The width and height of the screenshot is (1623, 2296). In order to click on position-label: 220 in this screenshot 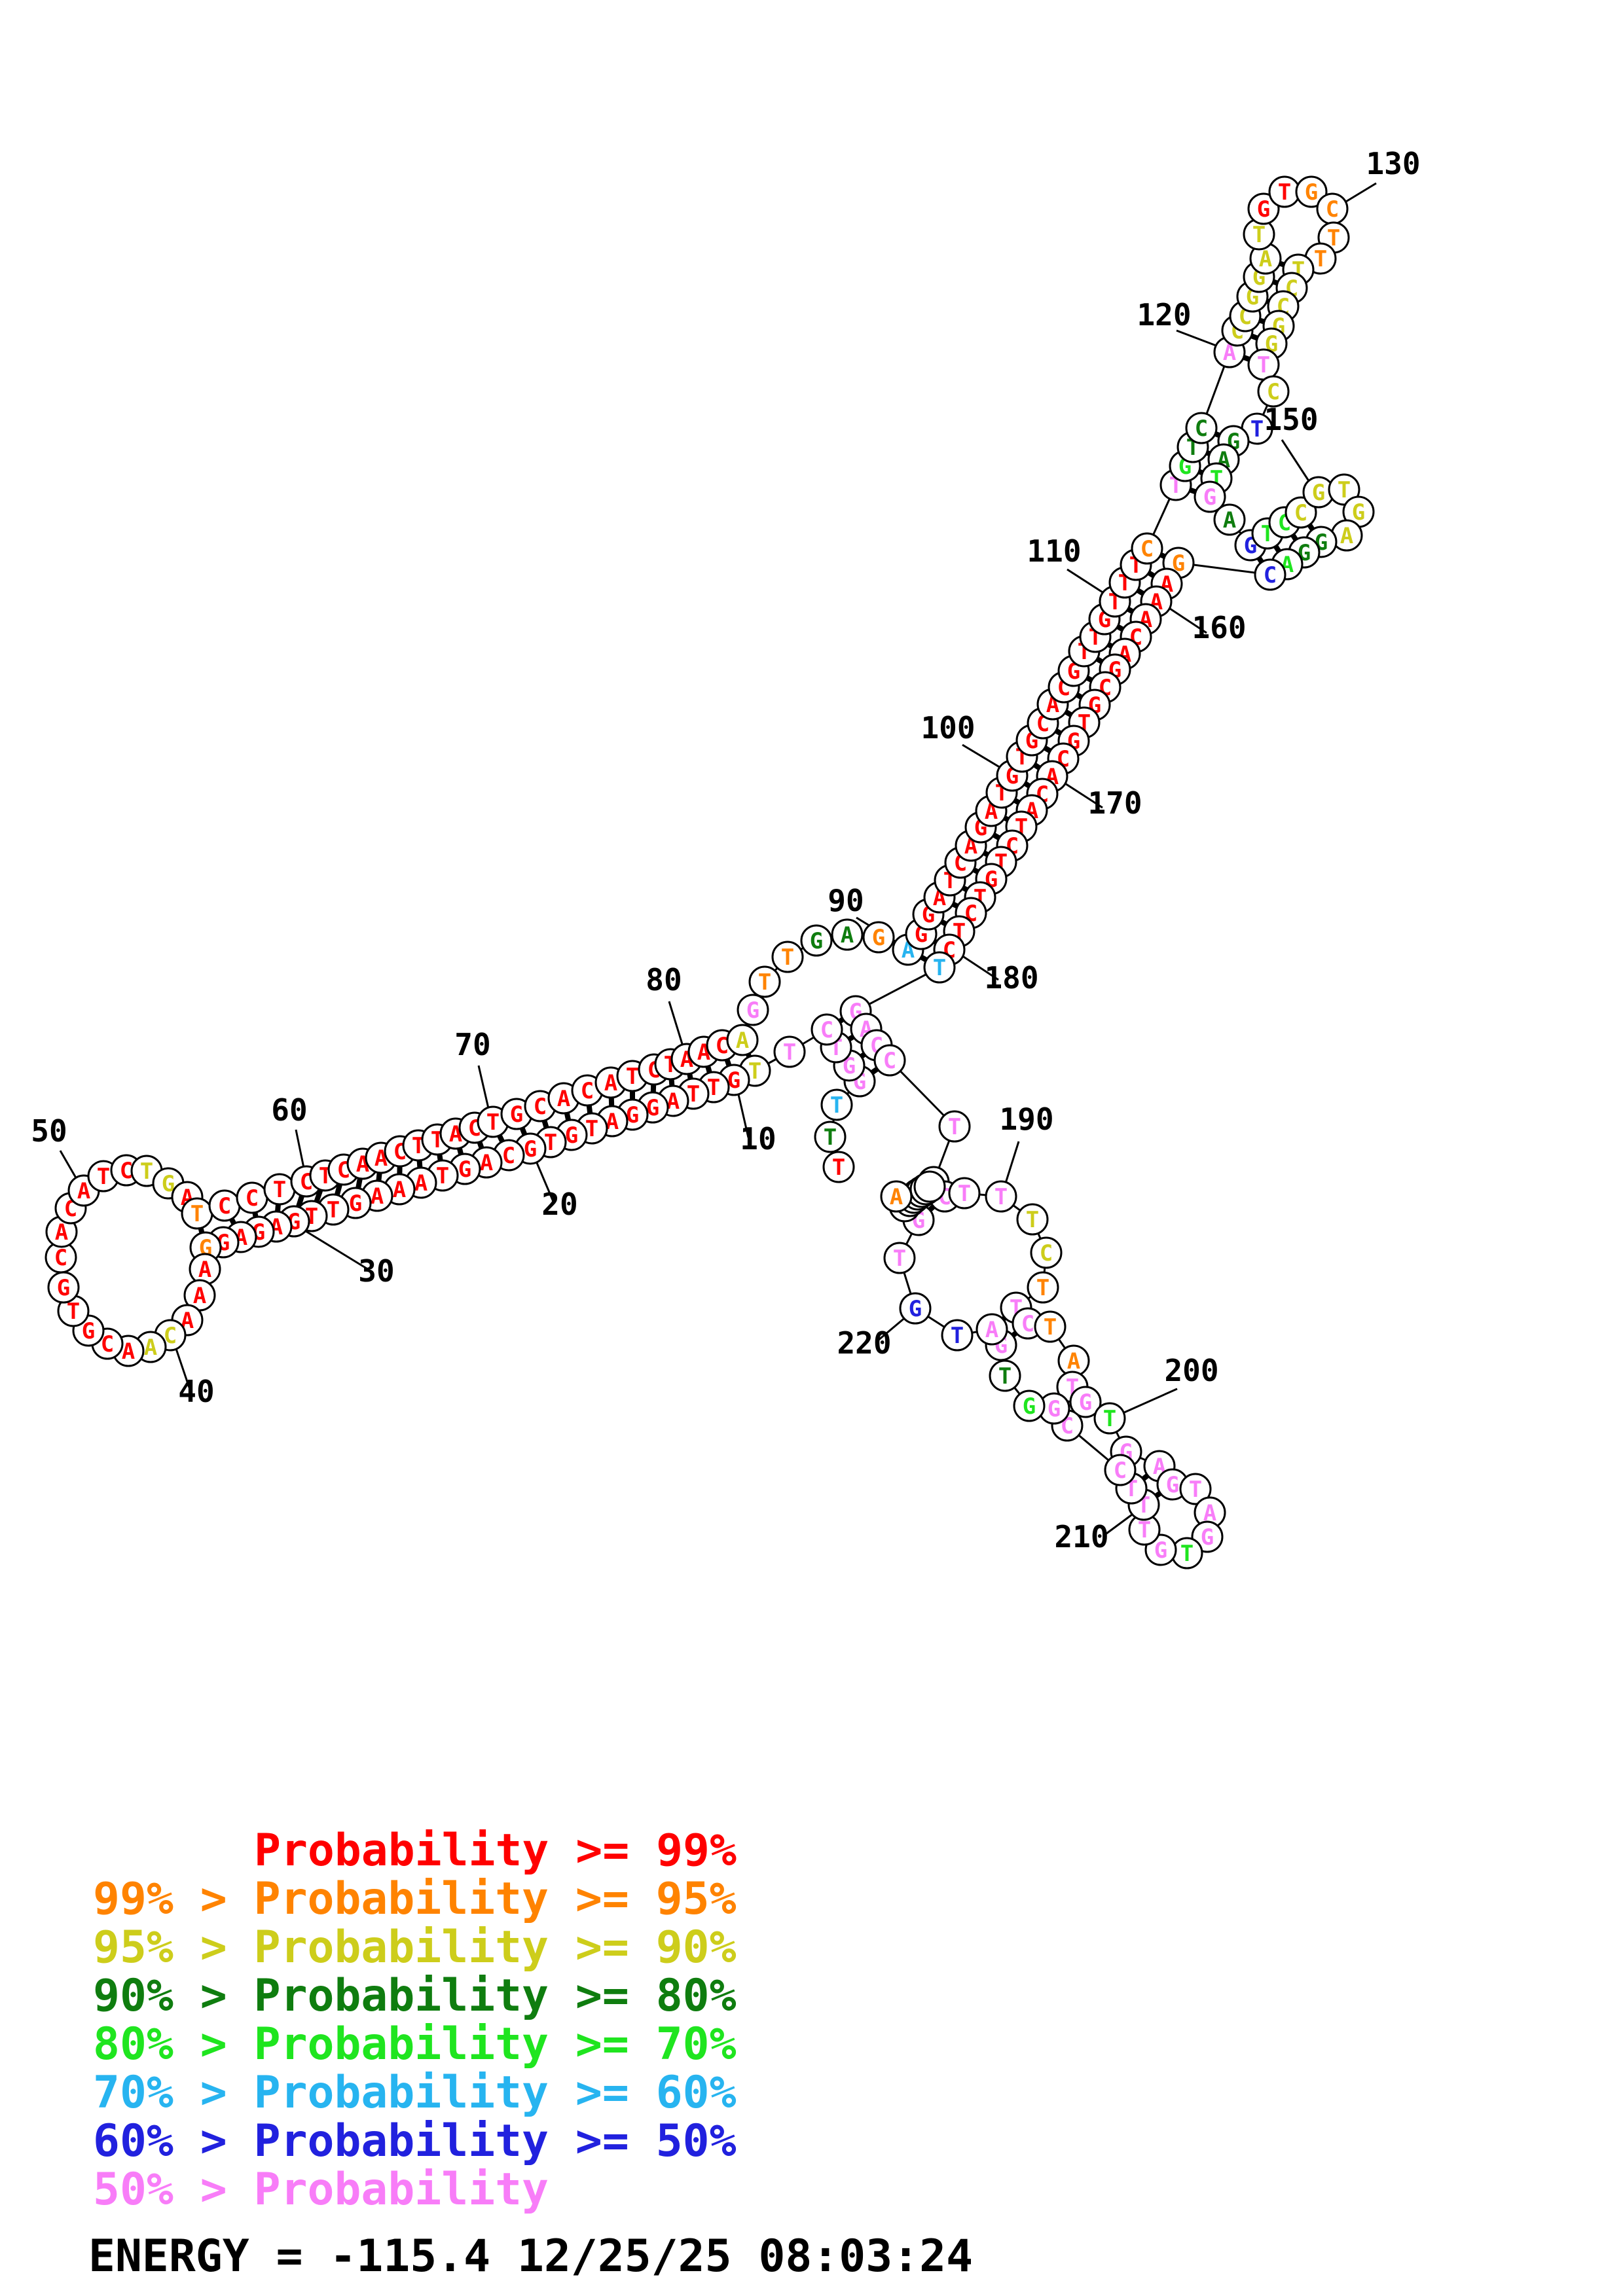, I will do `click(864, 1343)`.